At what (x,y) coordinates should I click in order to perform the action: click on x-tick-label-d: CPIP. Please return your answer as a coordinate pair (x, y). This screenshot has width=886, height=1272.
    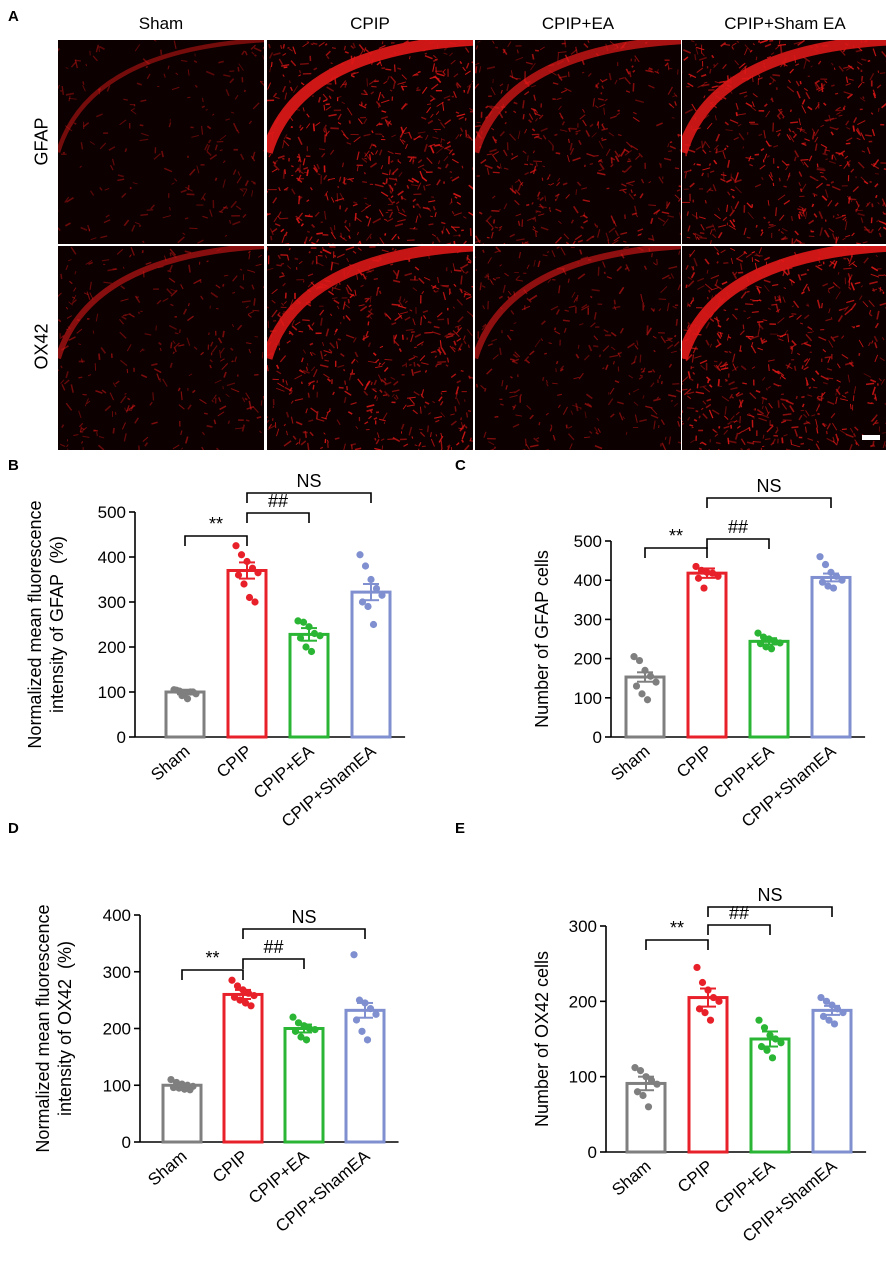
    Looking at the image, I should click on (230, 1167).